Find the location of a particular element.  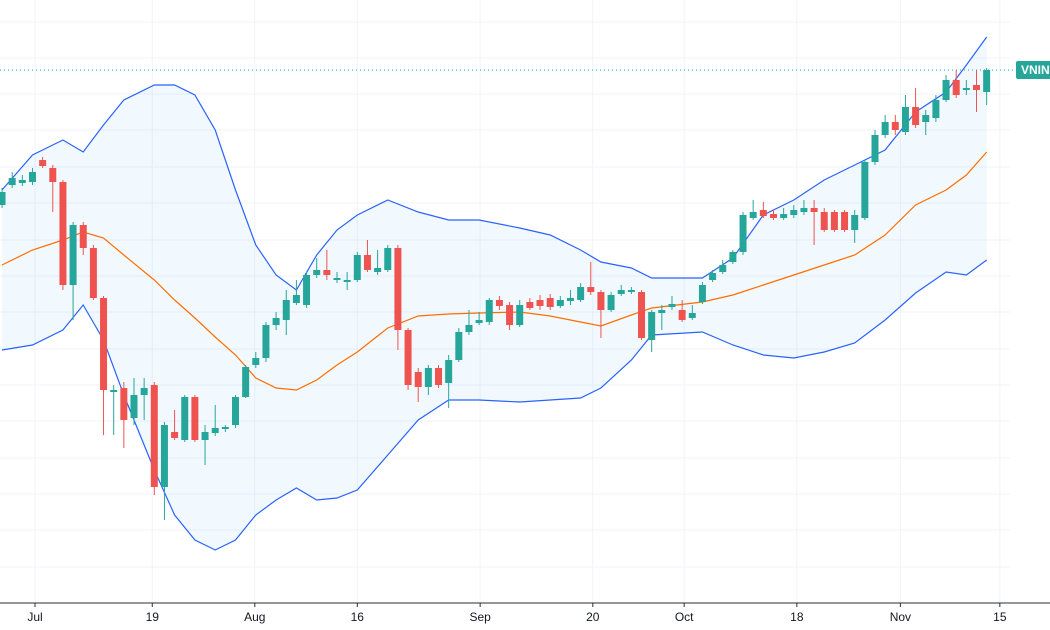

last-price-tag is located at coordinates (1033, 70).